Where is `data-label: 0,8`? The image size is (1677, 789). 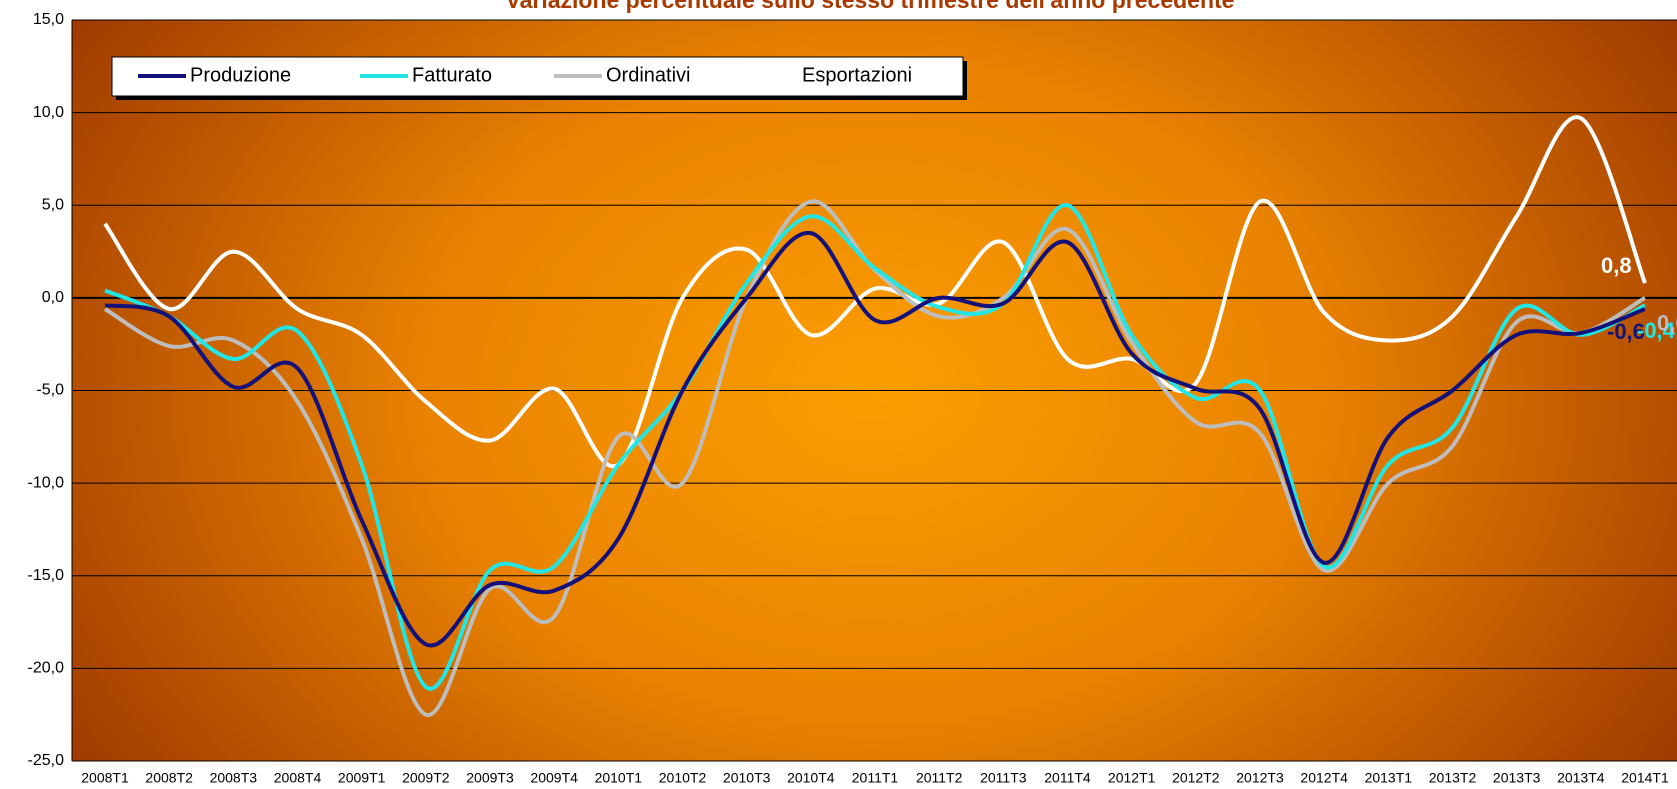
data-label: 0,8 is located at coordinates (1616, 265).